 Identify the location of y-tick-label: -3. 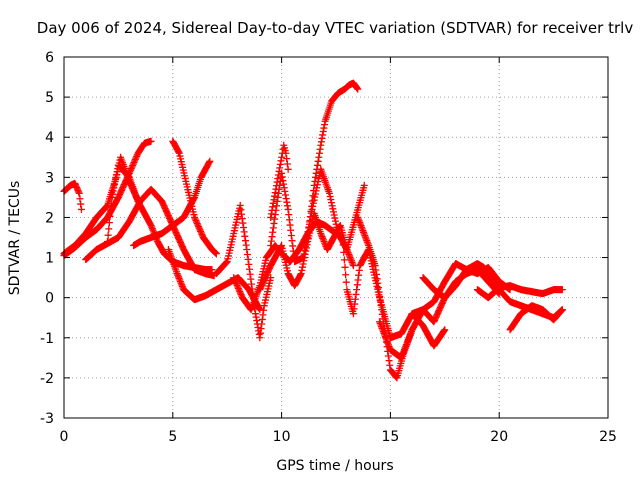
(47, 419).